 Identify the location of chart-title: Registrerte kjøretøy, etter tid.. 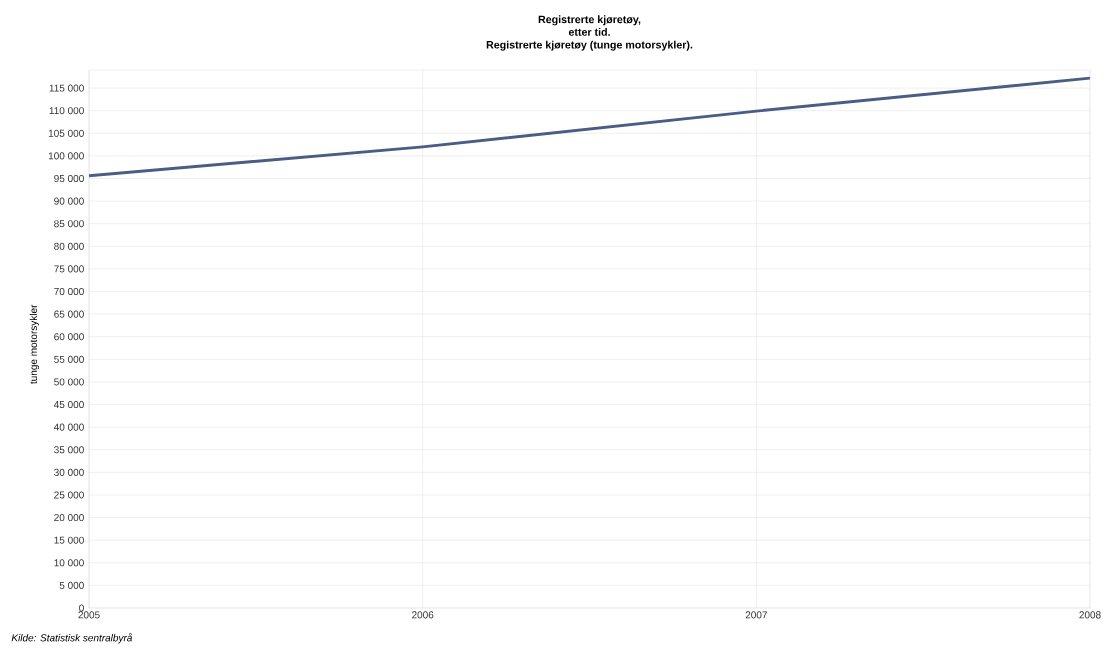
(589, 25).